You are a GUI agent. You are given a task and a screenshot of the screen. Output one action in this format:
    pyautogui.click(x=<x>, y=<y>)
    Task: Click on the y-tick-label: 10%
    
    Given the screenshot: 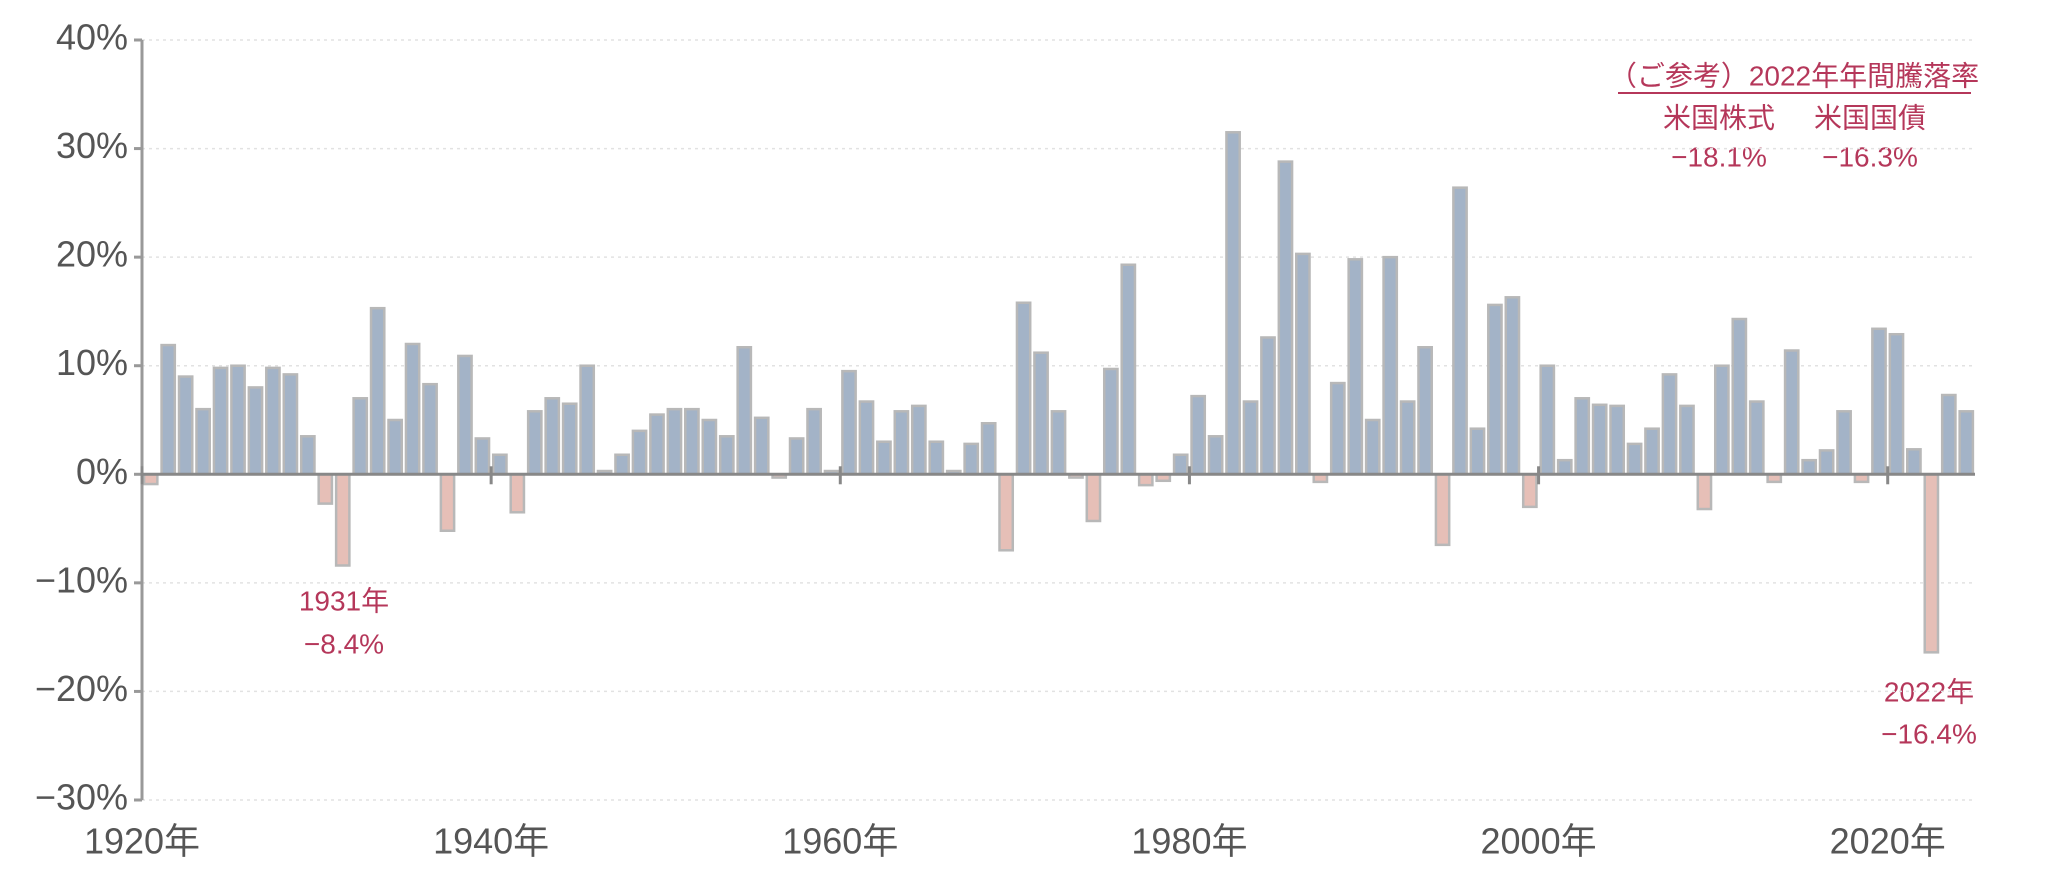 What is the action you would take?
    pyautogui.click(x=92, y=362)
    